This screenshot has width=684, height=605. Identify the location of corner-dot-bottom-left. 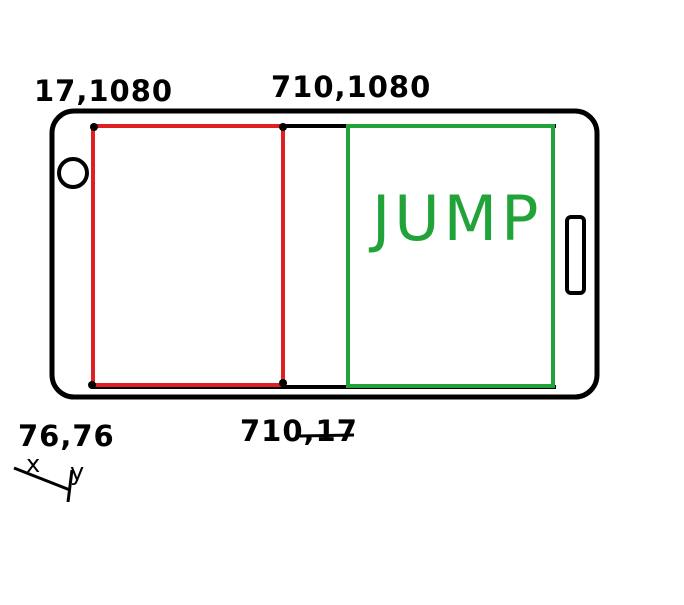
(92, 385).